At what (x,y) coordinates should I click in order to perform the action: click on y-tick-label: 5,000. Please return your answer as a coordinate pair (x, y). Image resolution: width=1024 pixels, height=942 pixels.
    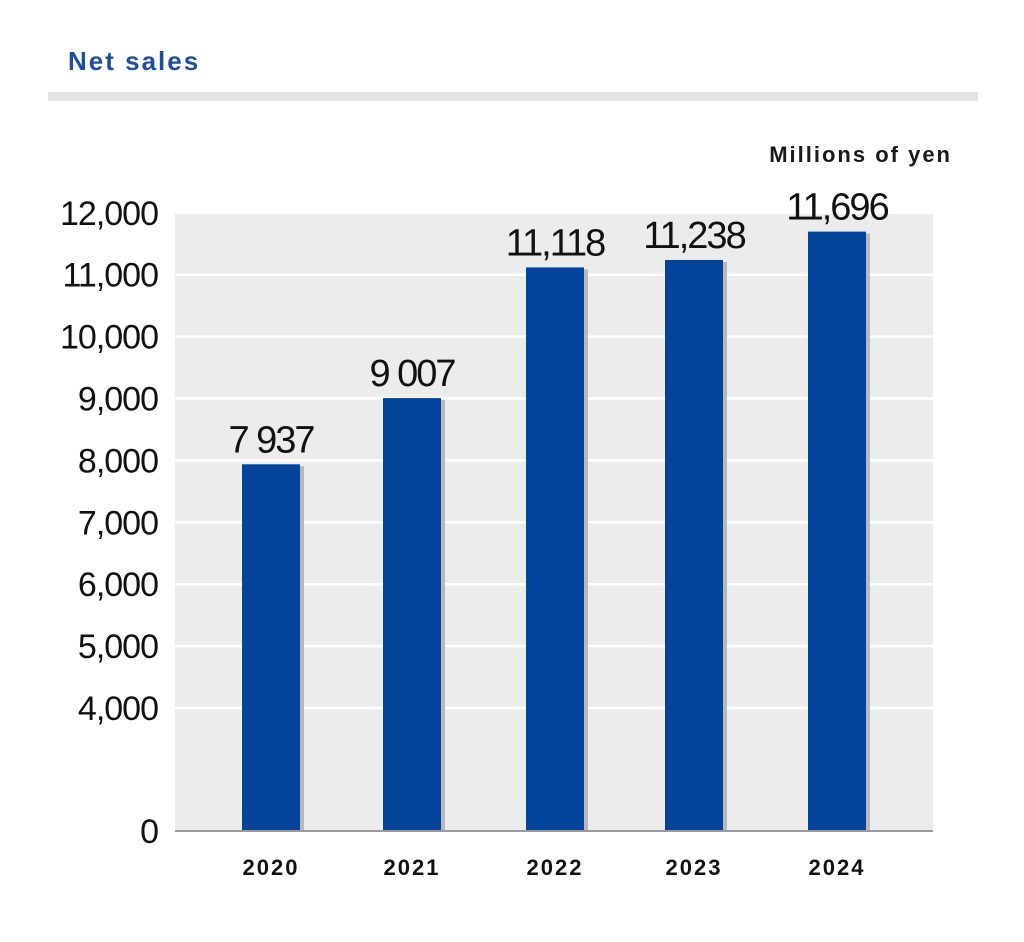
    Looking at the image, I should click on (118, 647).